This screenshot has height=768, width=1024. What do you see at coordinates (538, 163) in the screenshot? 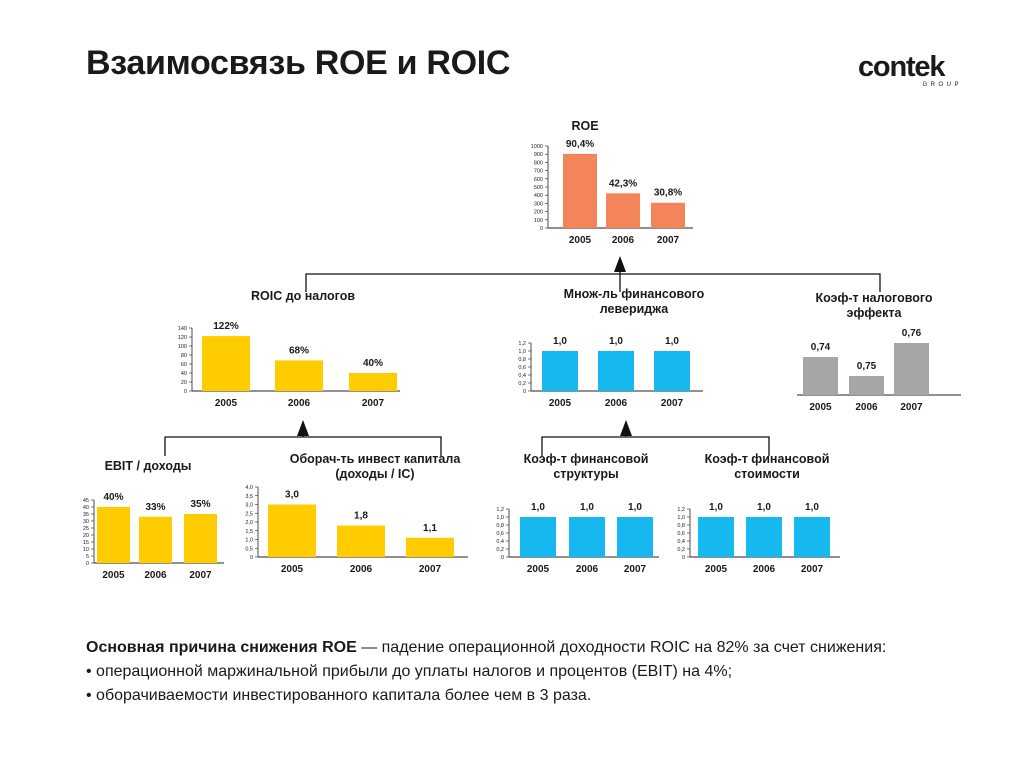
I see `y-tick-label: 800` at bounding box center [538, 163].